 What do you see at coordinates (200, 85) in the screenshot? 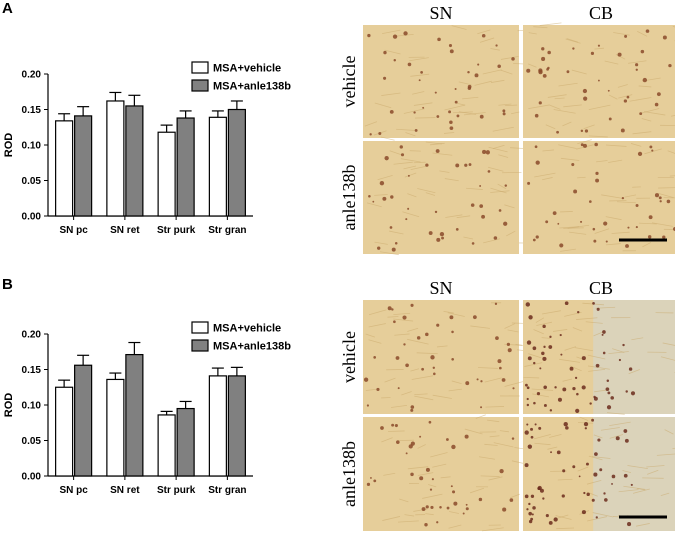
I see `legend-swatch` at bounding box center [200, 85].